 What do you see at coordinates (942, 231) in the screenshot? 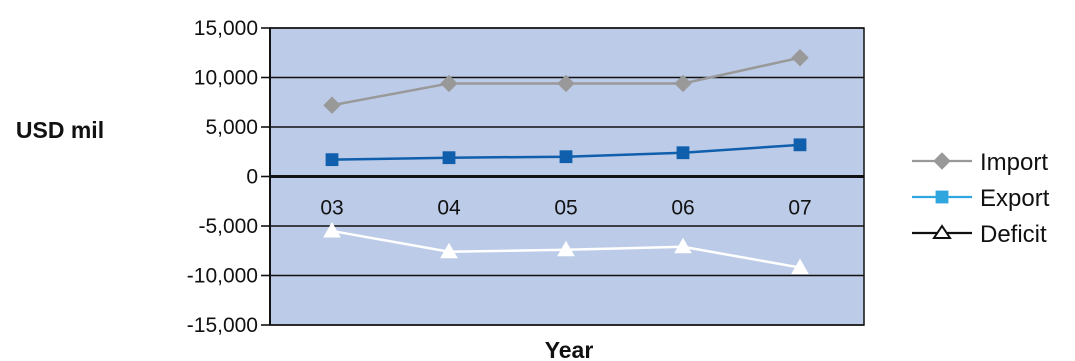
I see `legend-marker-deficit` at bounding box center [942, 231].